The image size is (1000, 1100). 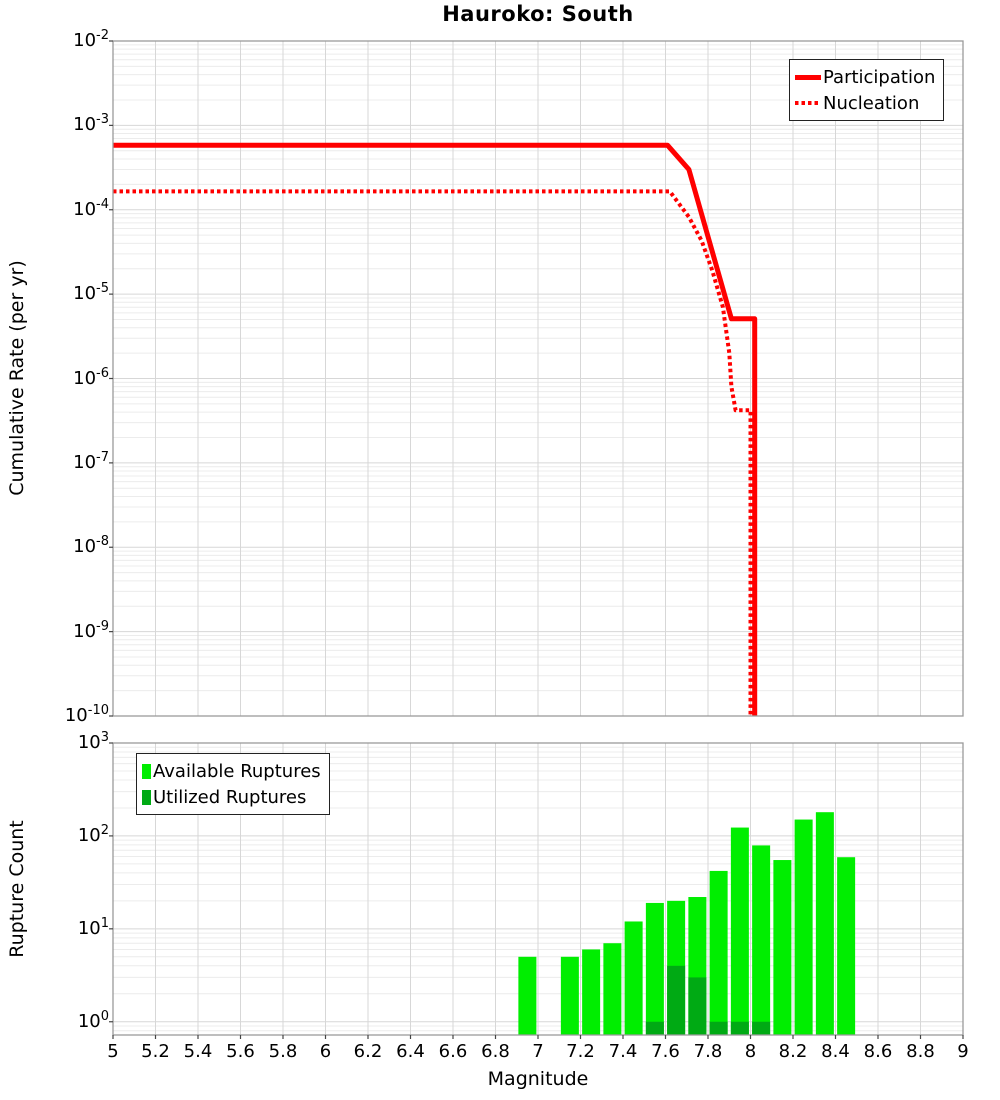 I want to click on y-axis-title-top: Cumulative Rate (per yr), so click(x=17, y=378).